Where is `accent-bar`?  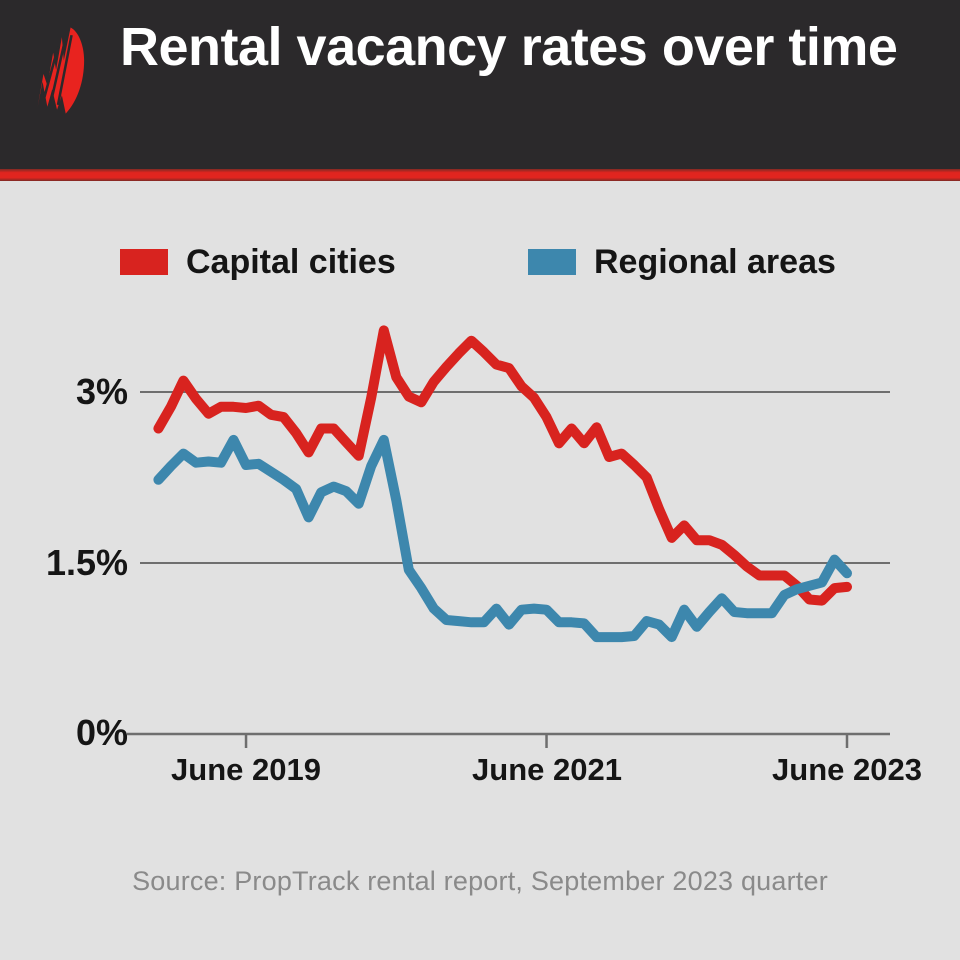 accent-bar is located at coordinates (480, 175).